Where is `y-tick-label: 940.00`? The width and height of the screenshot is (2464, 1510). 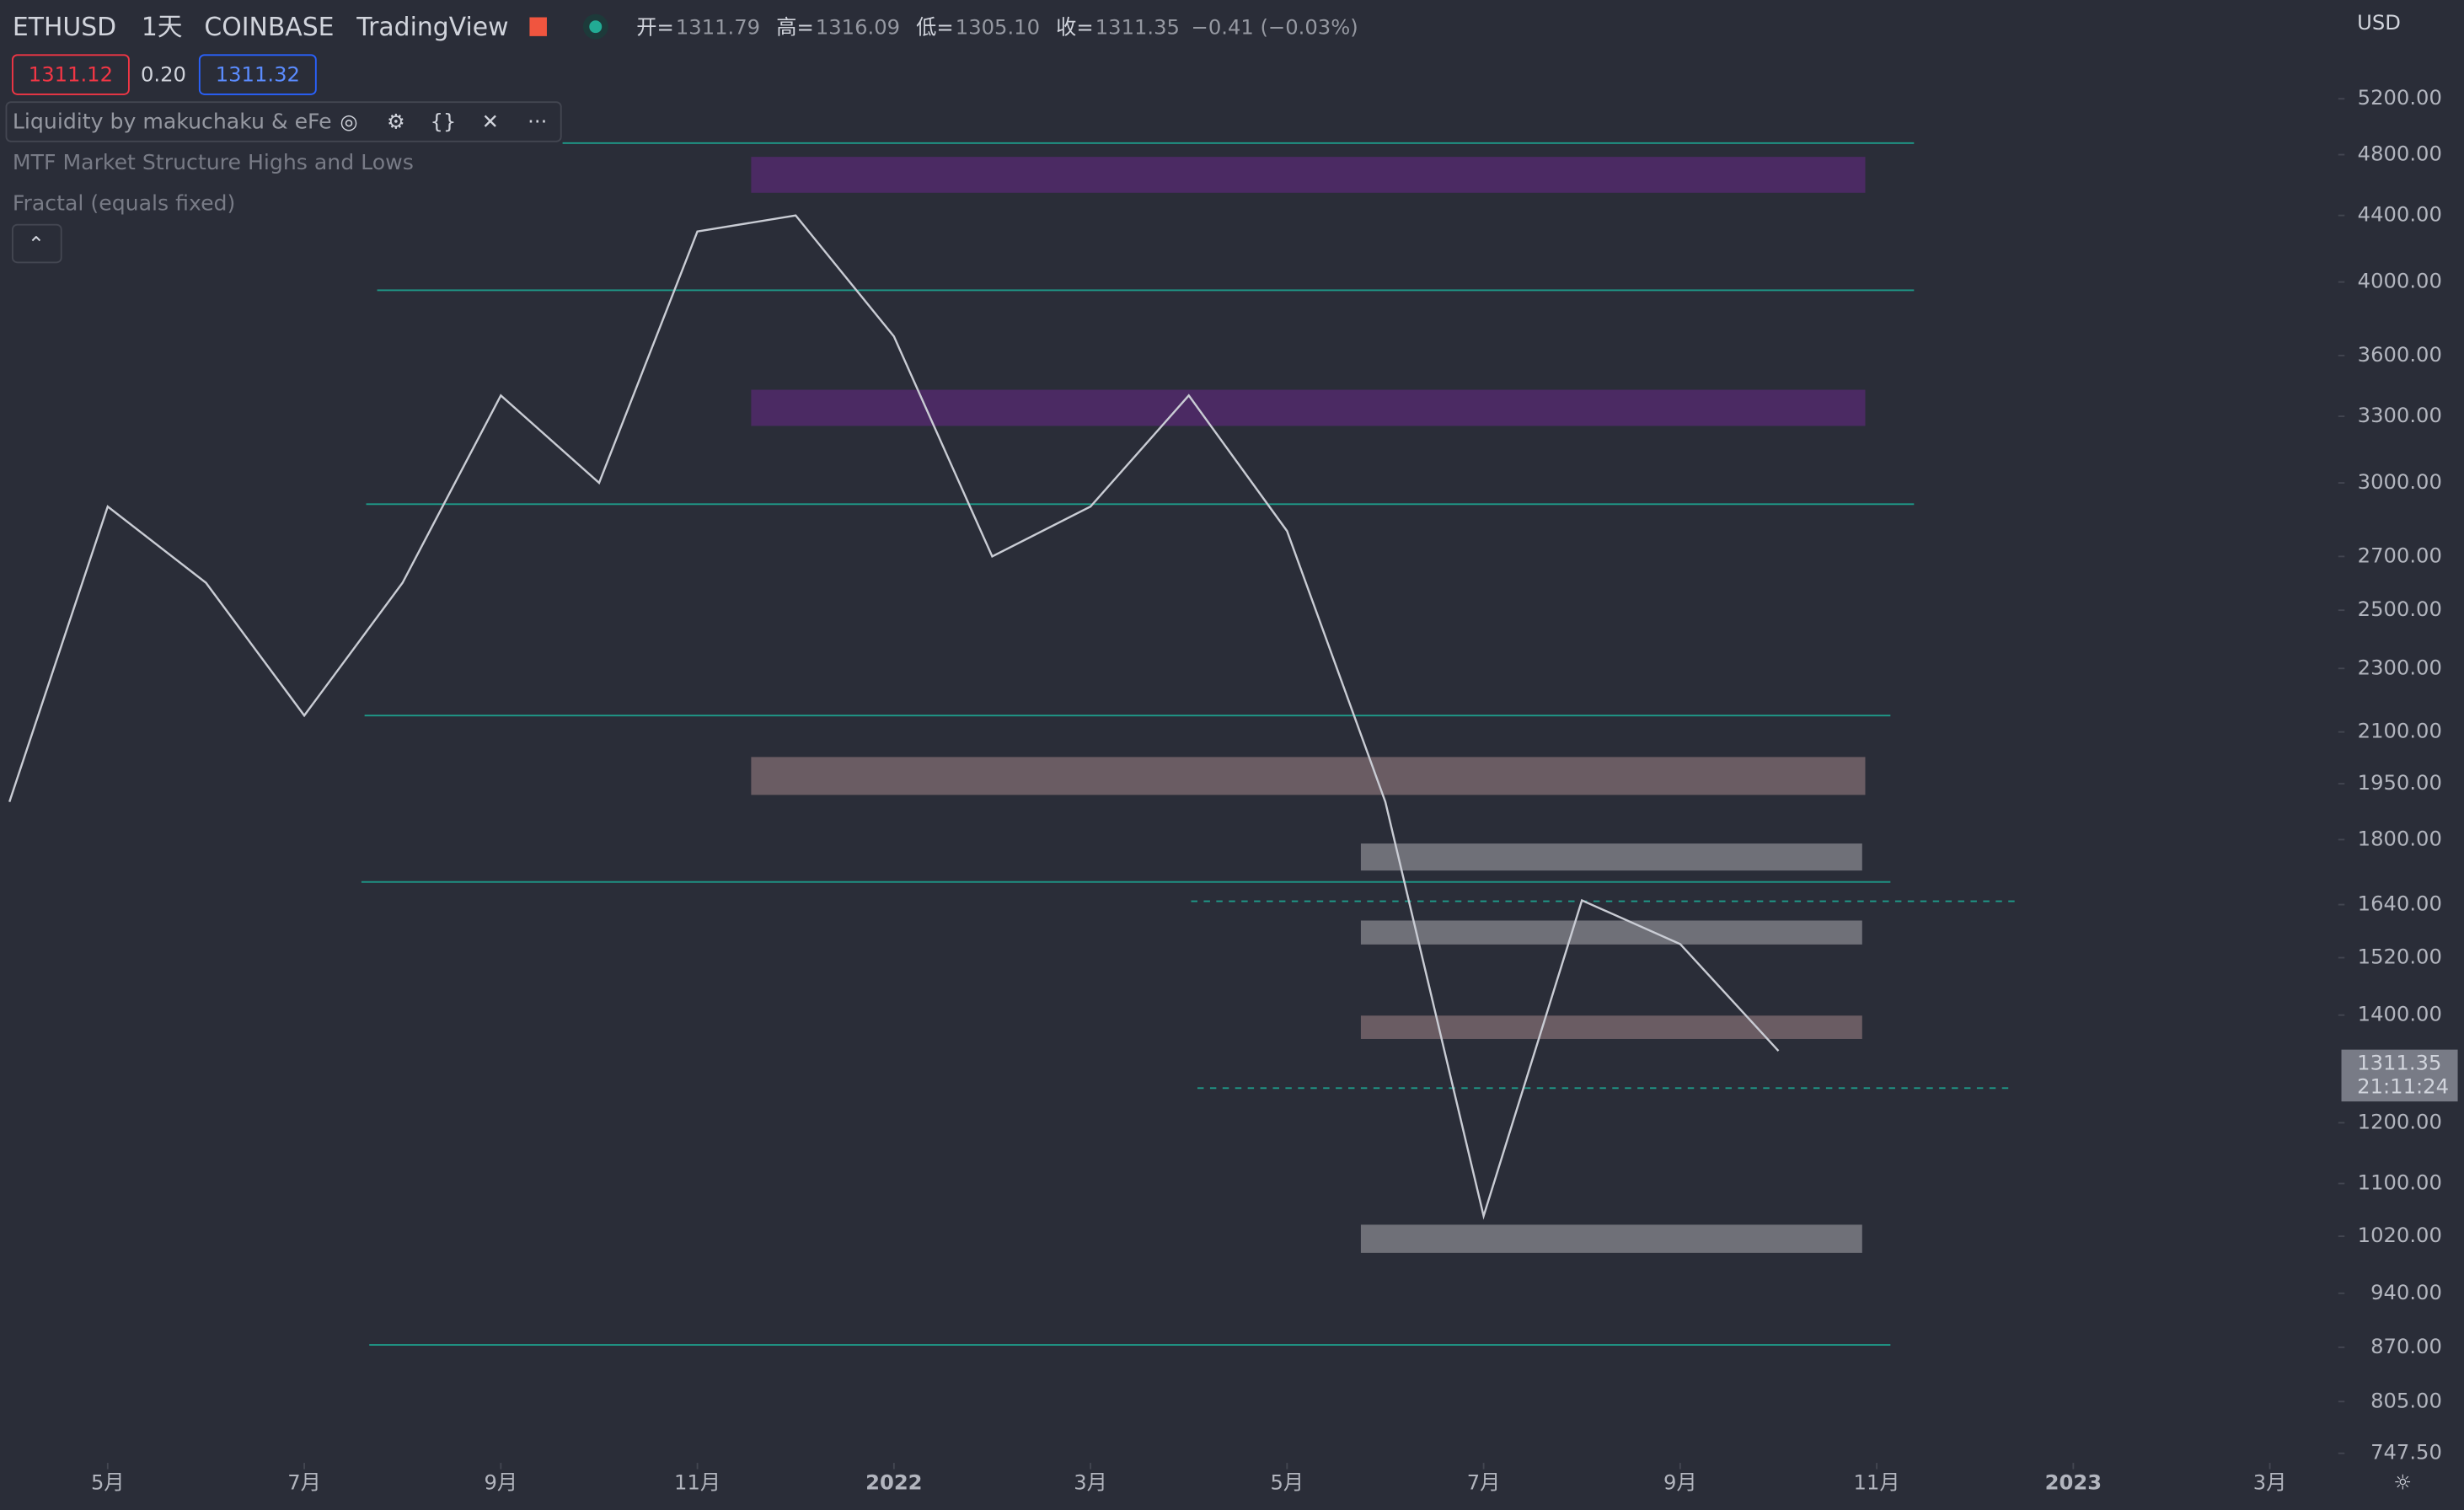
y-tick-label: 940.00 is located at coordinates (2406, 1292).